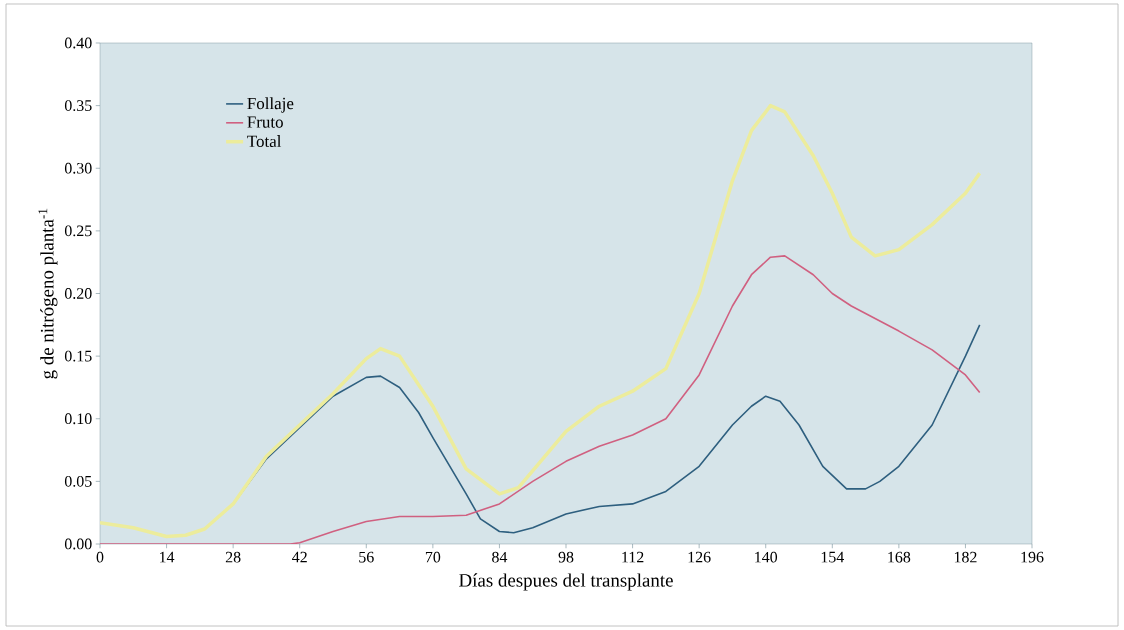  Describe the element at coordinates (1032, 557) in the screenshot. I see `x-tick-label: 196` at that location.